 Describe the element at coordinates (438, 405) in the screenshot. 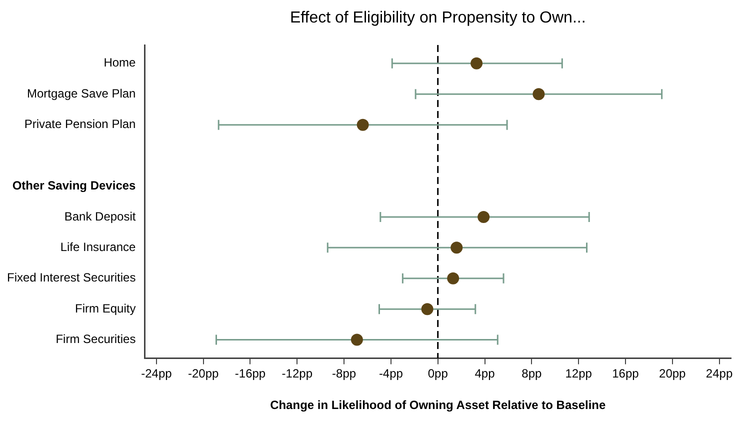

I see `x-axis-title: Change in Likelihood of Owning Asset Relative to Baseline` at that location.